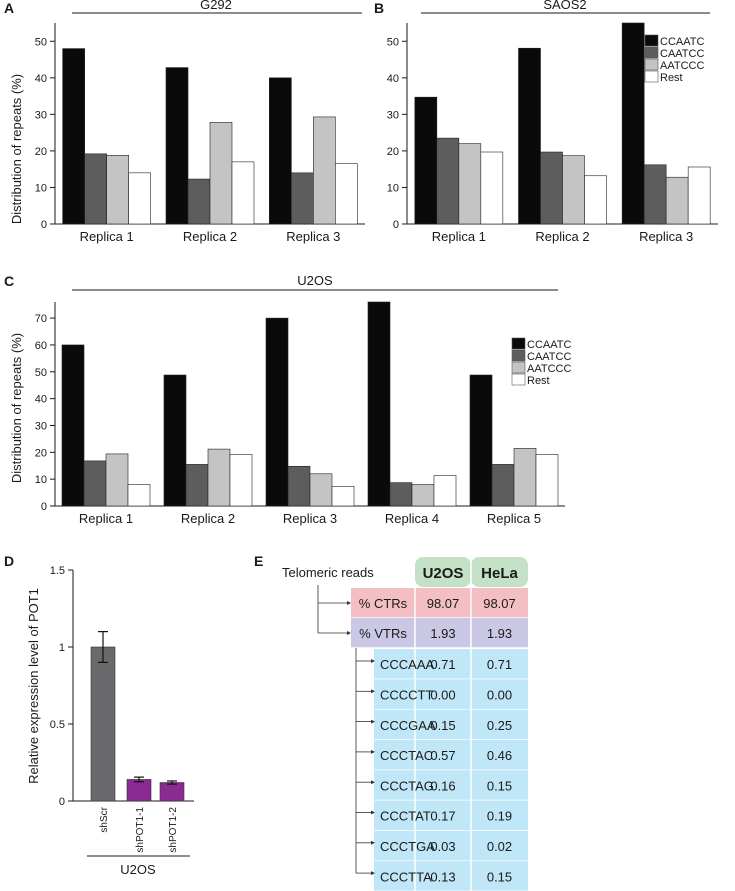 The width and height of the screenshot is (735, 891). What do you see at coordinates (393, 79) in the screenshot?
I see `panel-b-y-tick-label: 40` at bounding box center [393, 79].